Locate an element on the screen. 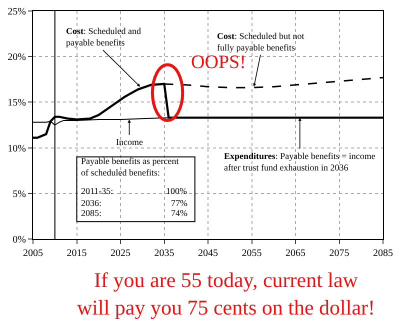 This screenshot has width=400, height=323. x-tick-label: 2045 is located at coordinates (208, 253).